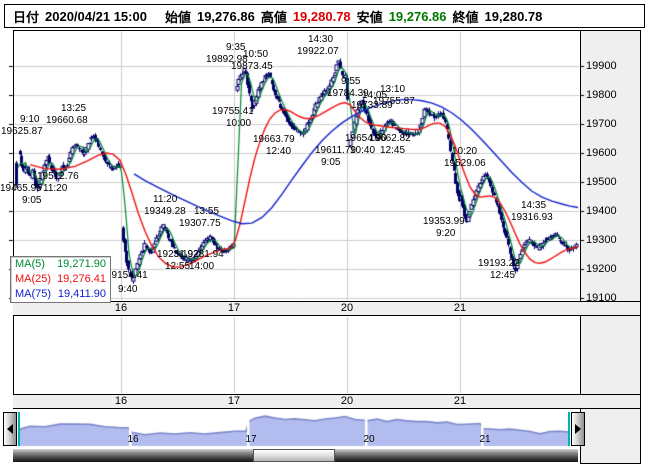  I want to click on price-time-annotation: 19654.90, so click(366, 138).